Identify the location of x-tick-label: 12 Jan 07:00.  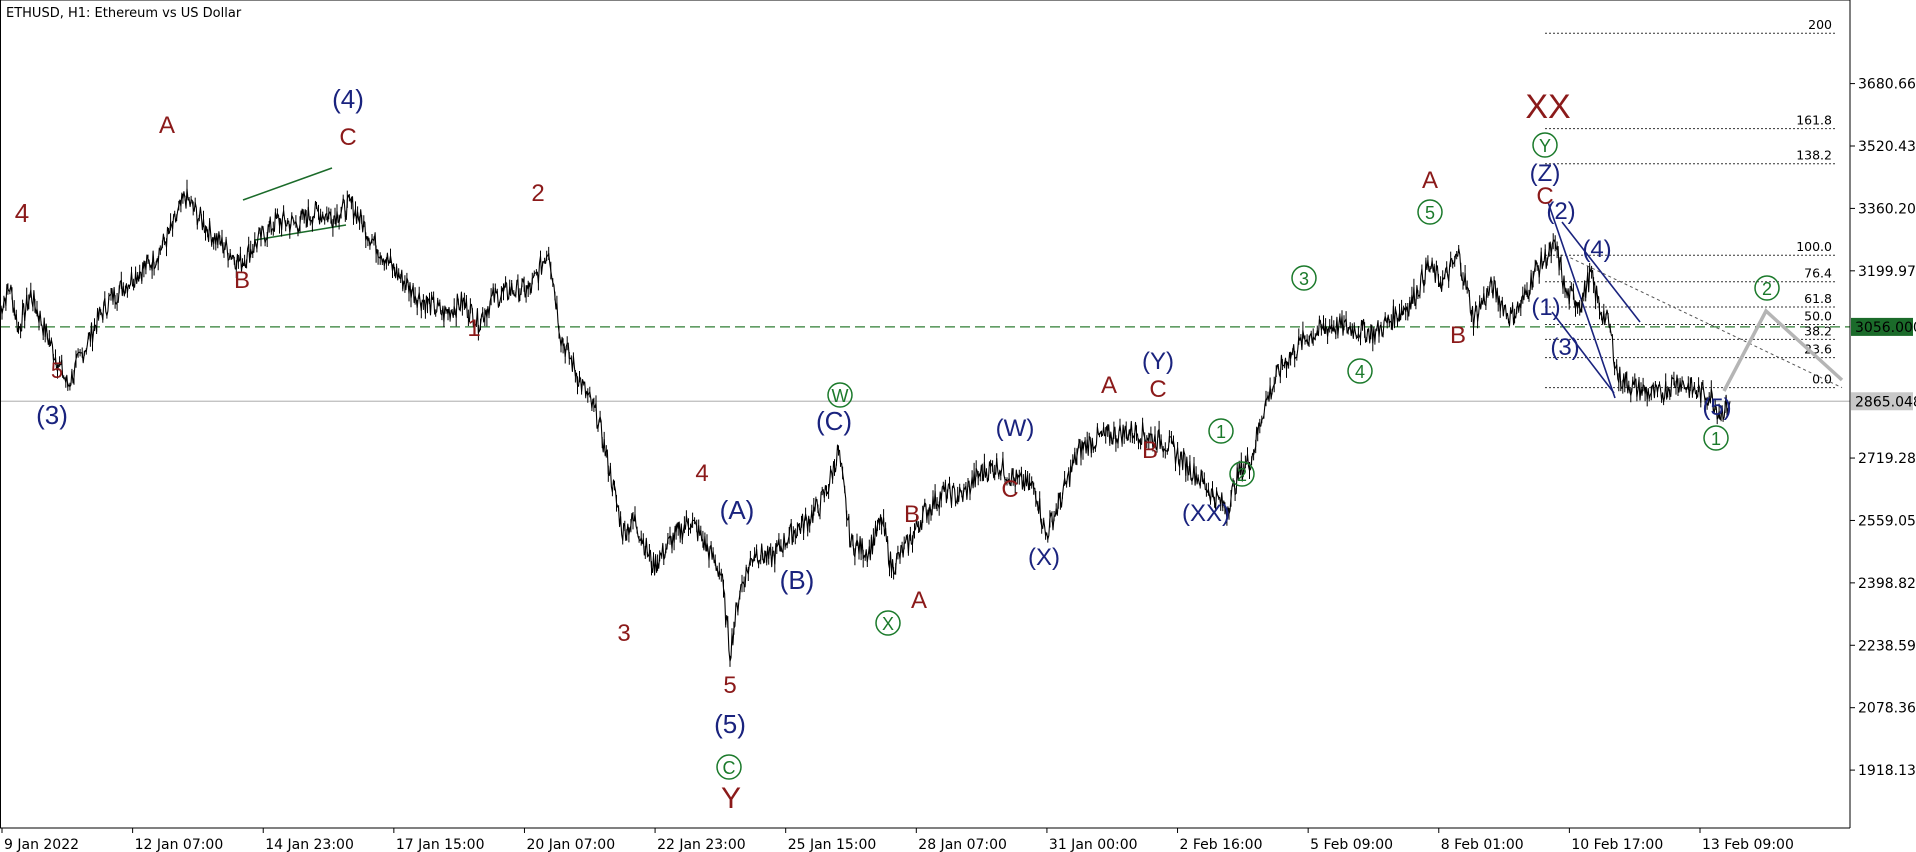
(179, 844).